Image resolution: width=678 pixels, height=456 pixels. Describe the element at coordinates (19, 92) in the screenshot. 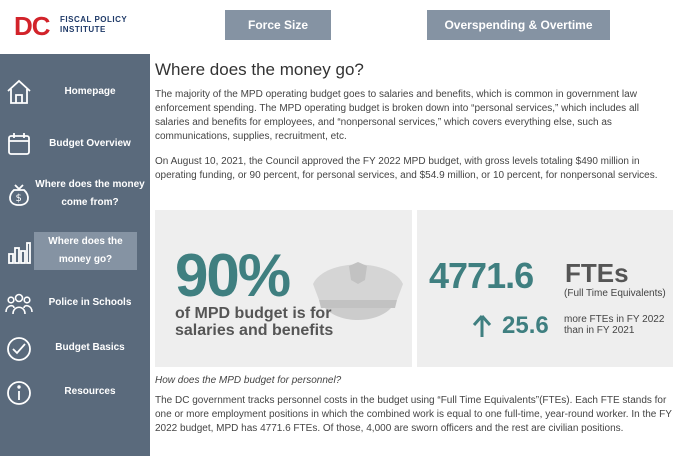

I see `home-icon` at that location.